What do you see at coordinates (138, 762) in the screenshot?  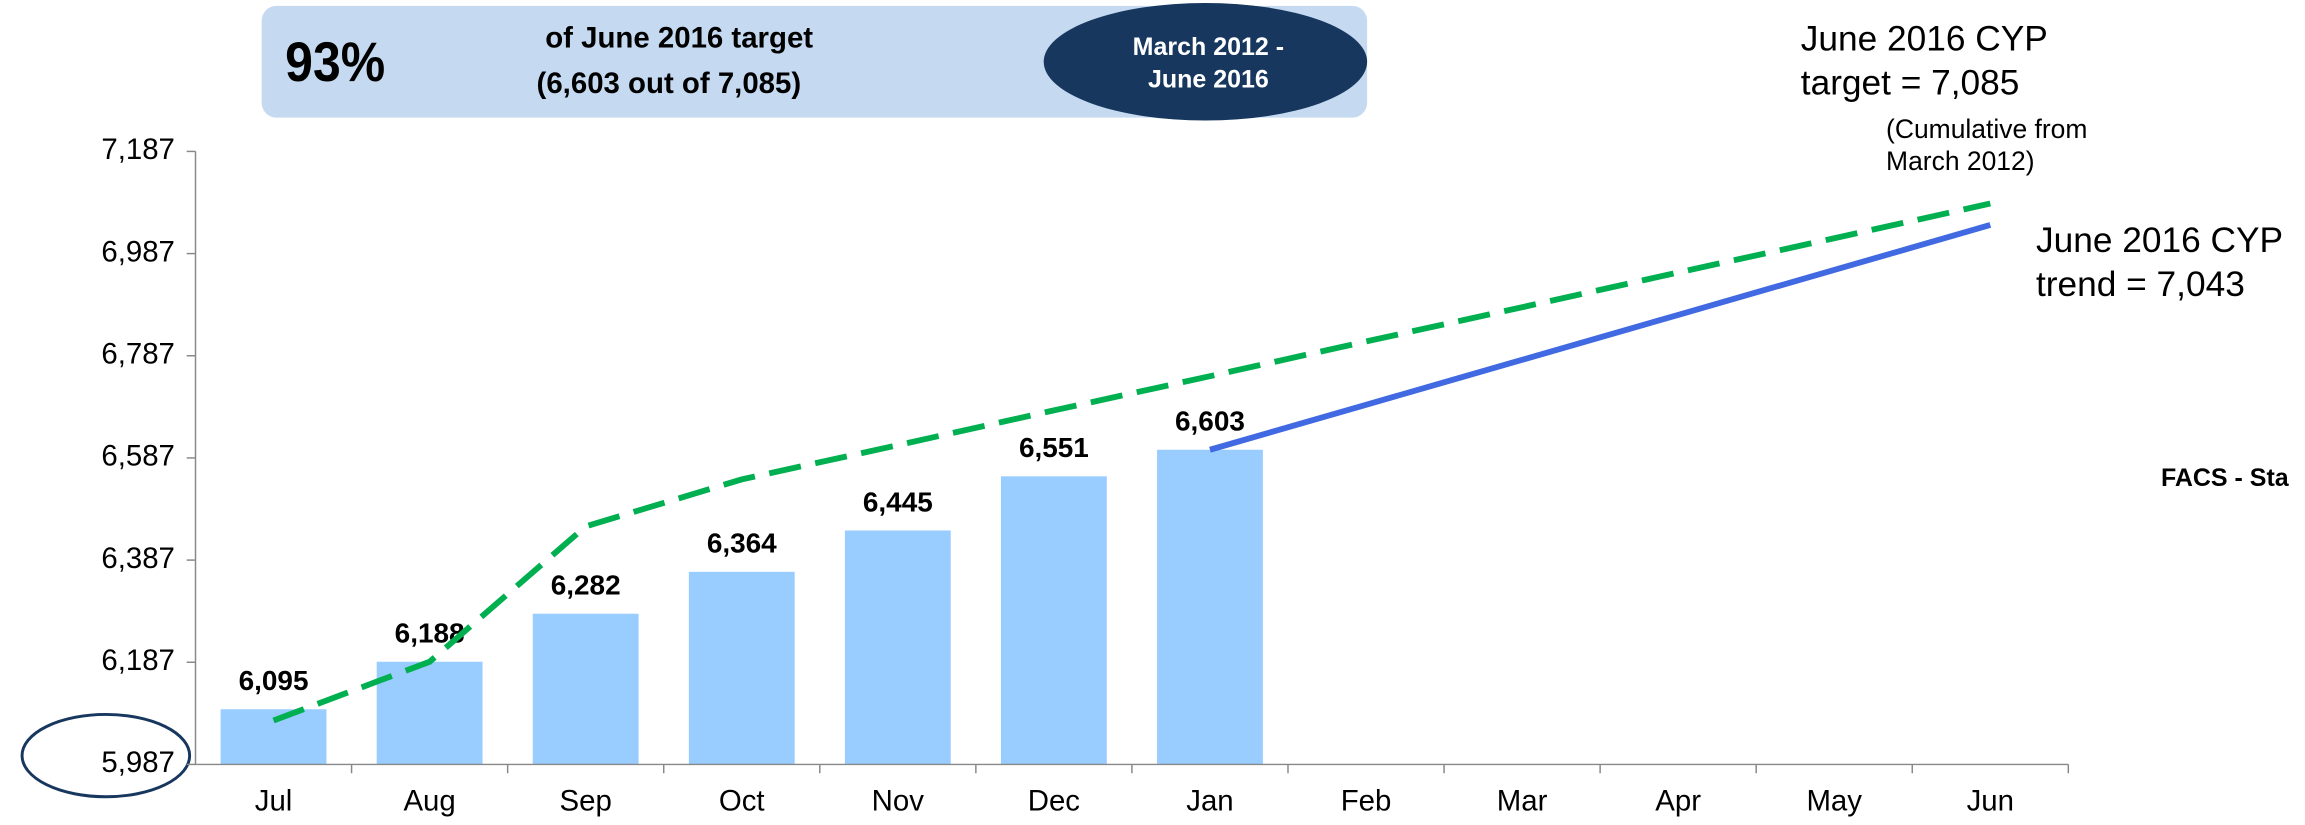 I see `y-tick-label: 5,987` at bounding box center [138, 762].